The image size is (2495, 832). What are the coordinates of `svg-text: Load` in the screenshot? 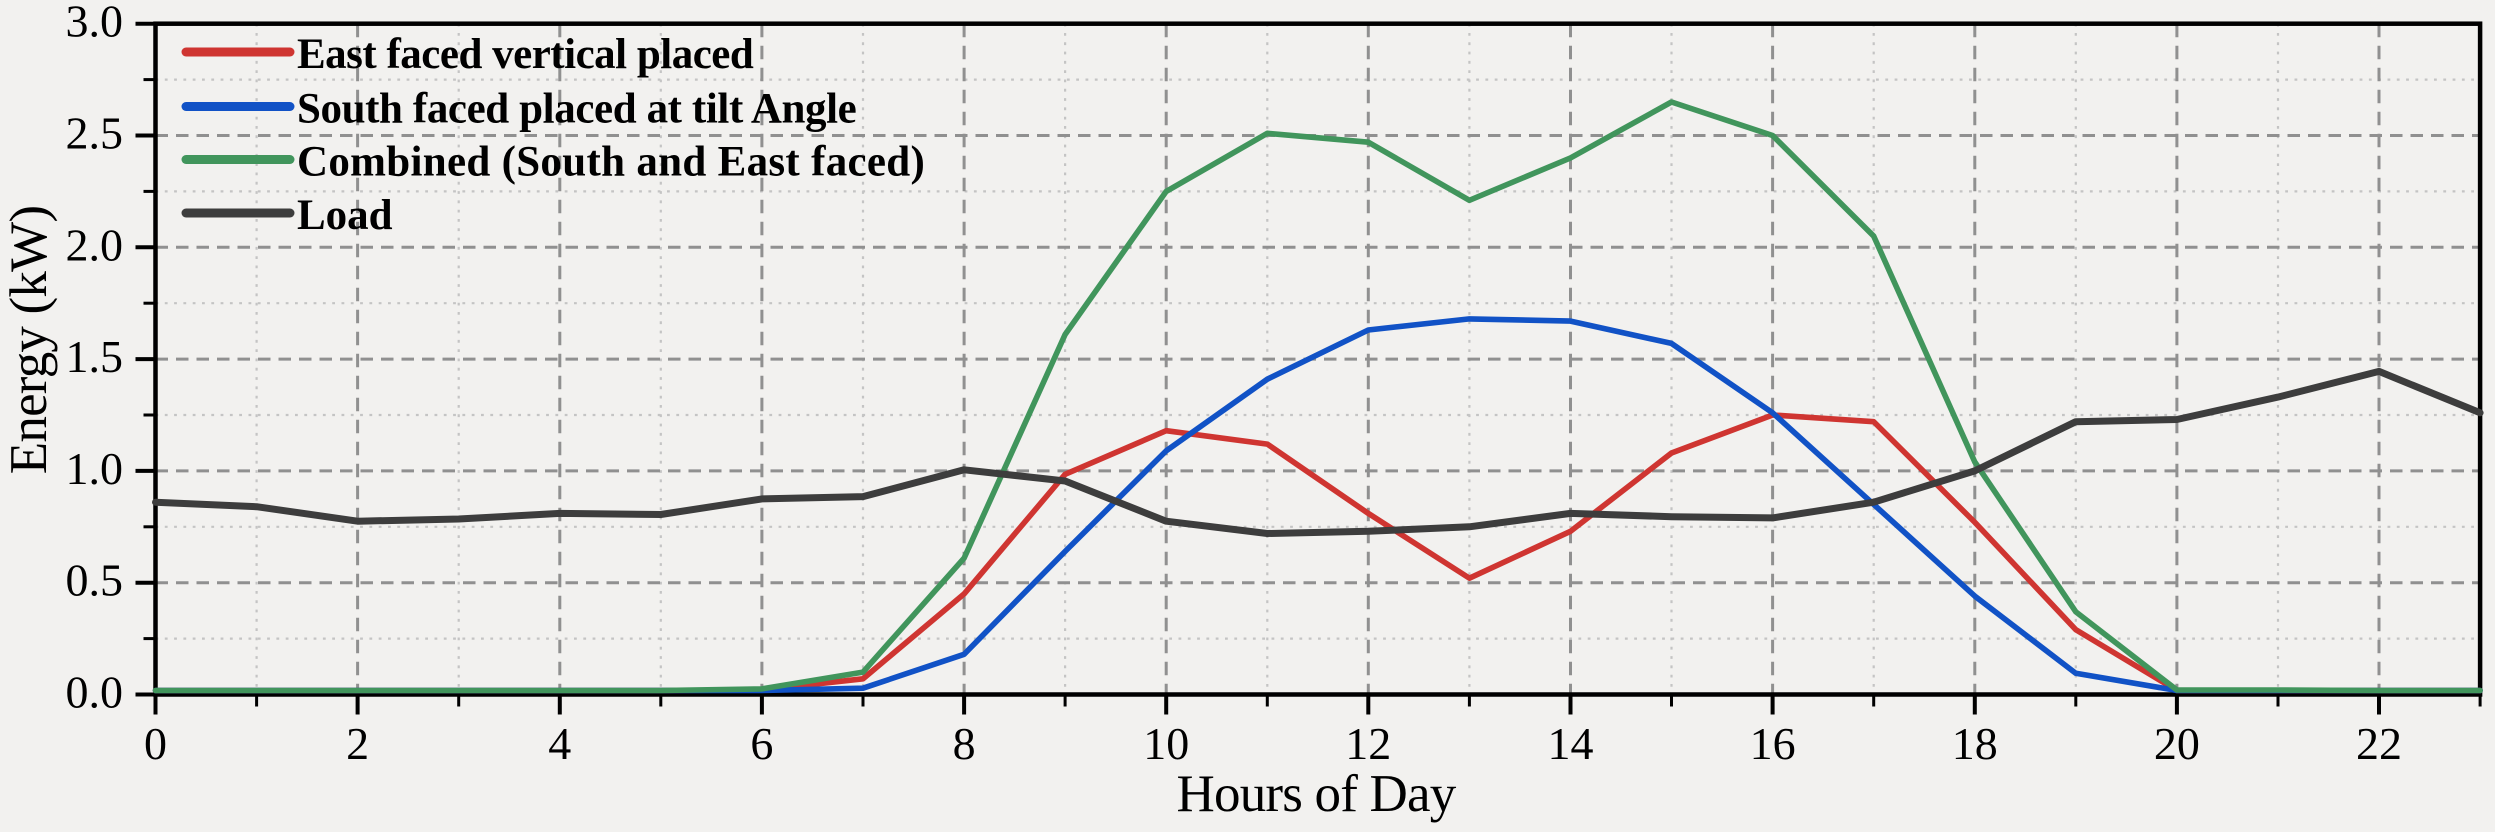 It's located at (345, 215).